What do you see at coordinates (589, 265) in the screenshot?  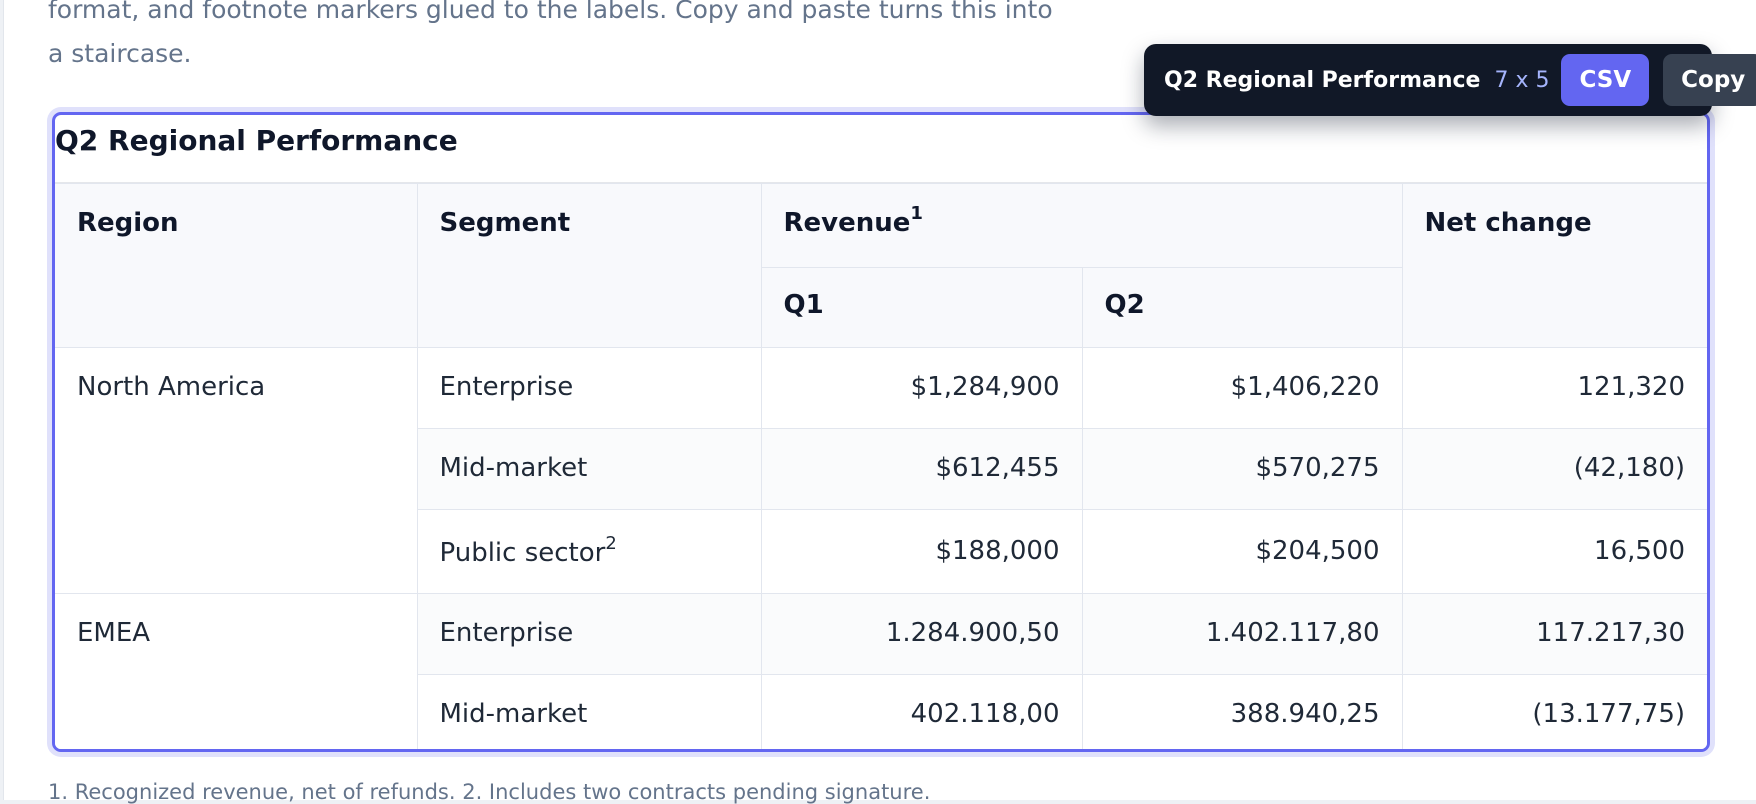 I see `header-segment: Segment` at bounding box center [589, 265].